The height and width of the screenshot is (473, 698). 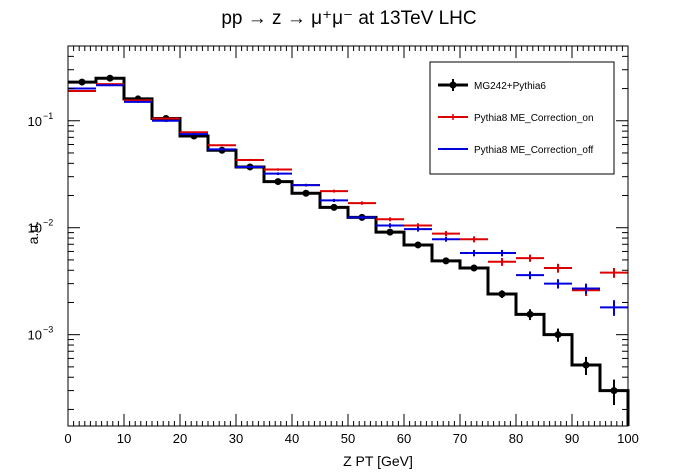 What do you see at coordinates (404, 438) in the screenshot?
I see `x-tick-label: 60` at bounding box center [404, 438].